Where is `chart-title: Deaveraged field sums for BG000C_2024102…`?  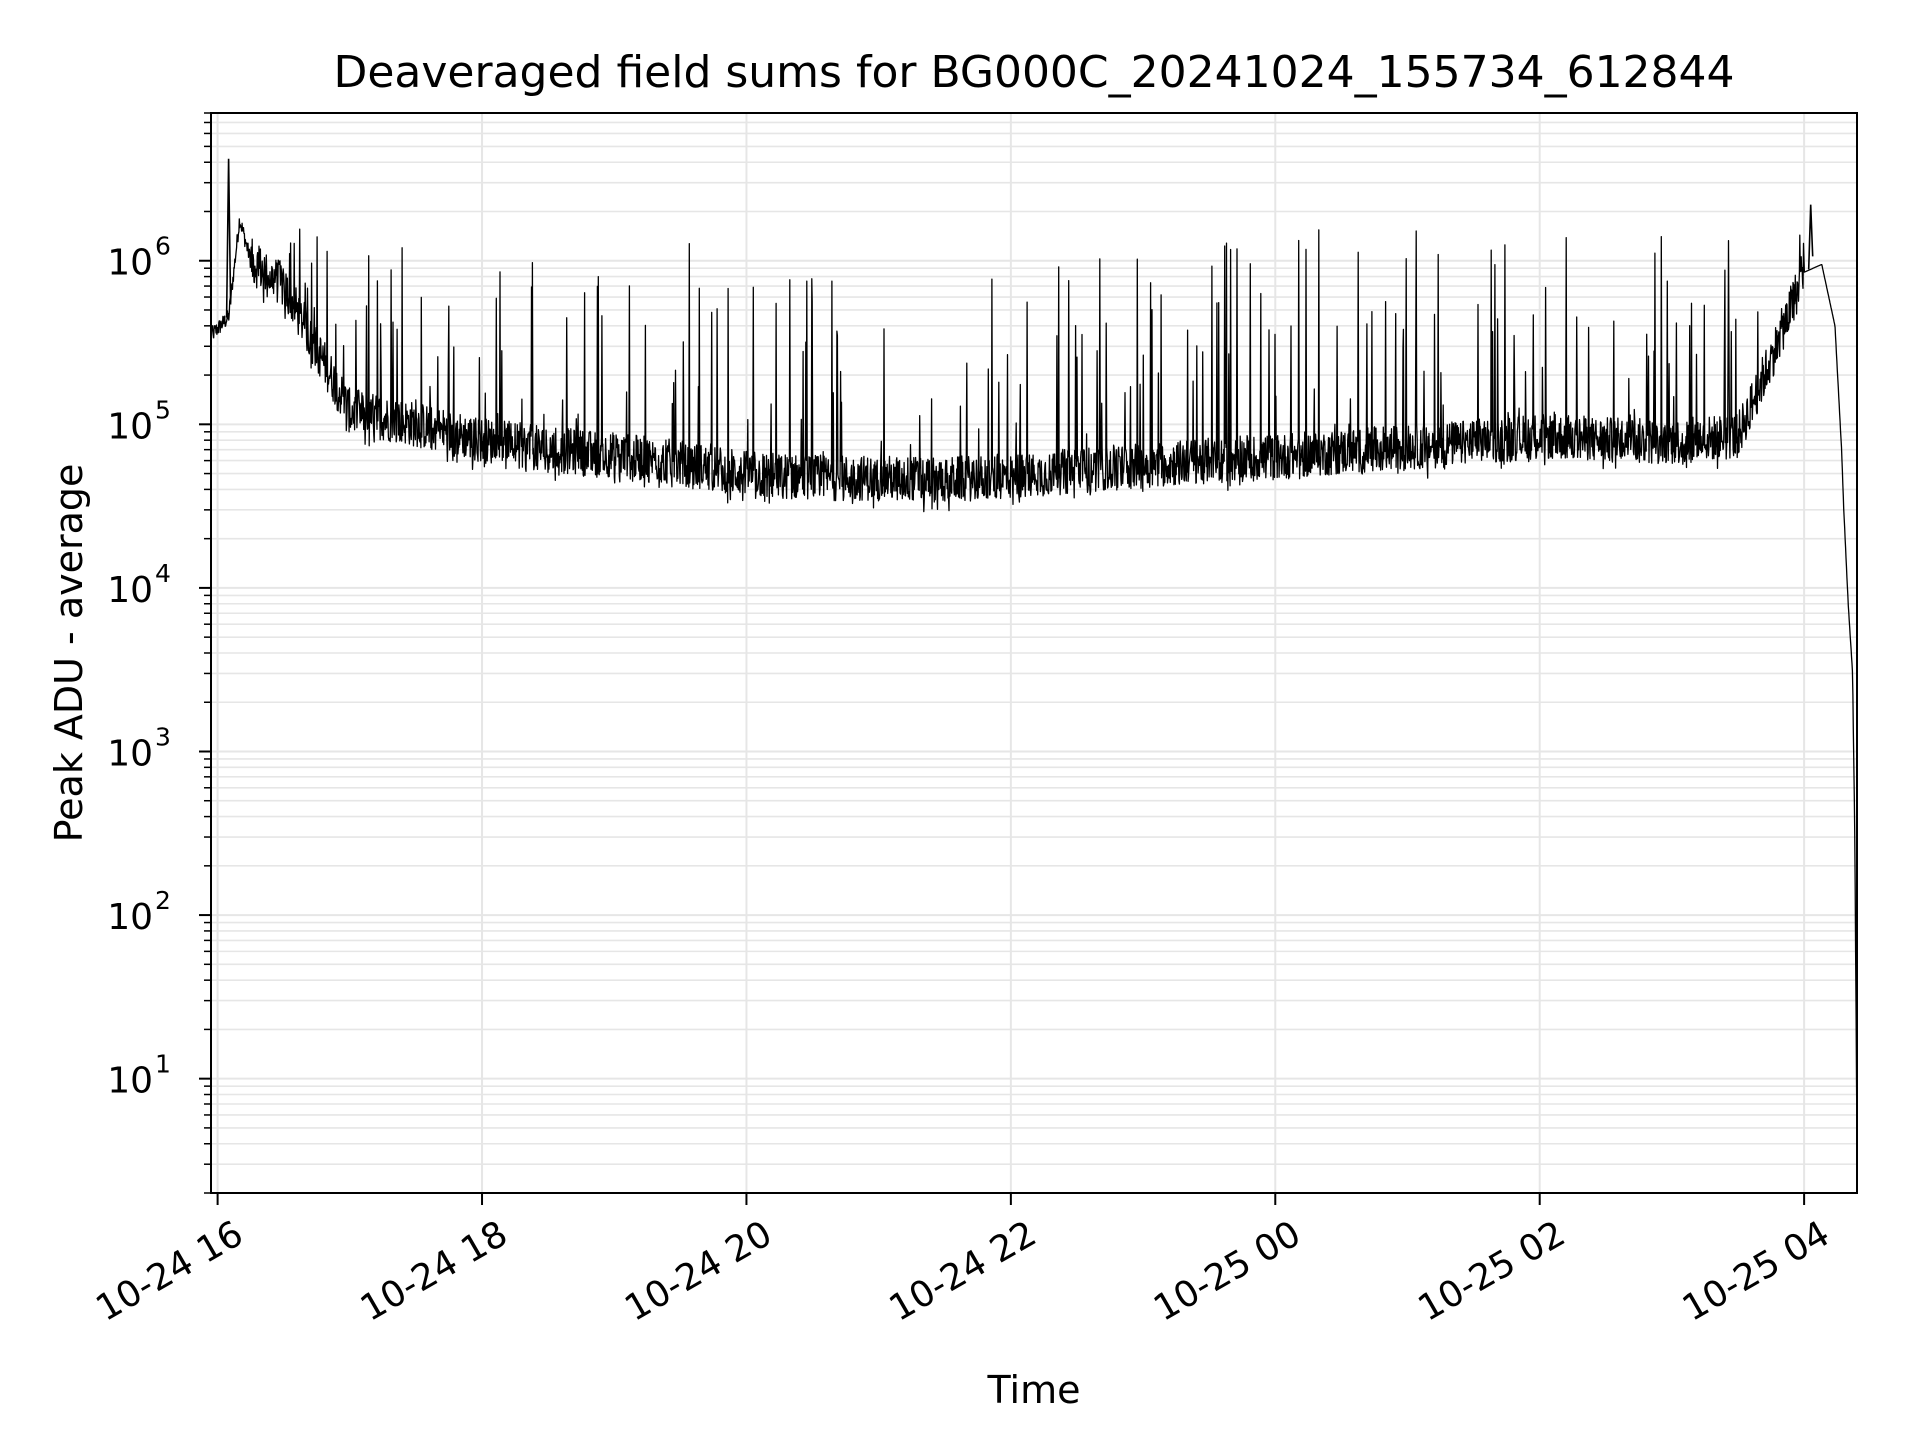 chart-title: Deaveraged field sums for BG000C_2024102… is located at coordinates (1033, 72).